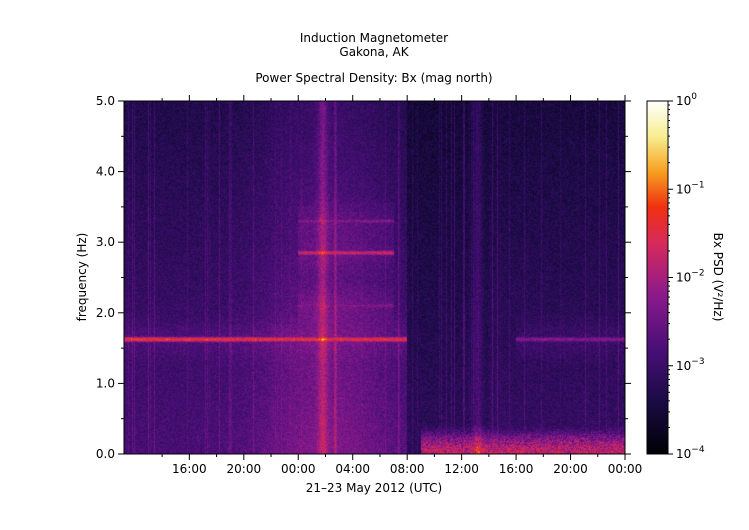 The height and width of the screenshot is (530, 749). I want to click on colorbar-scale, so click(657, 277).